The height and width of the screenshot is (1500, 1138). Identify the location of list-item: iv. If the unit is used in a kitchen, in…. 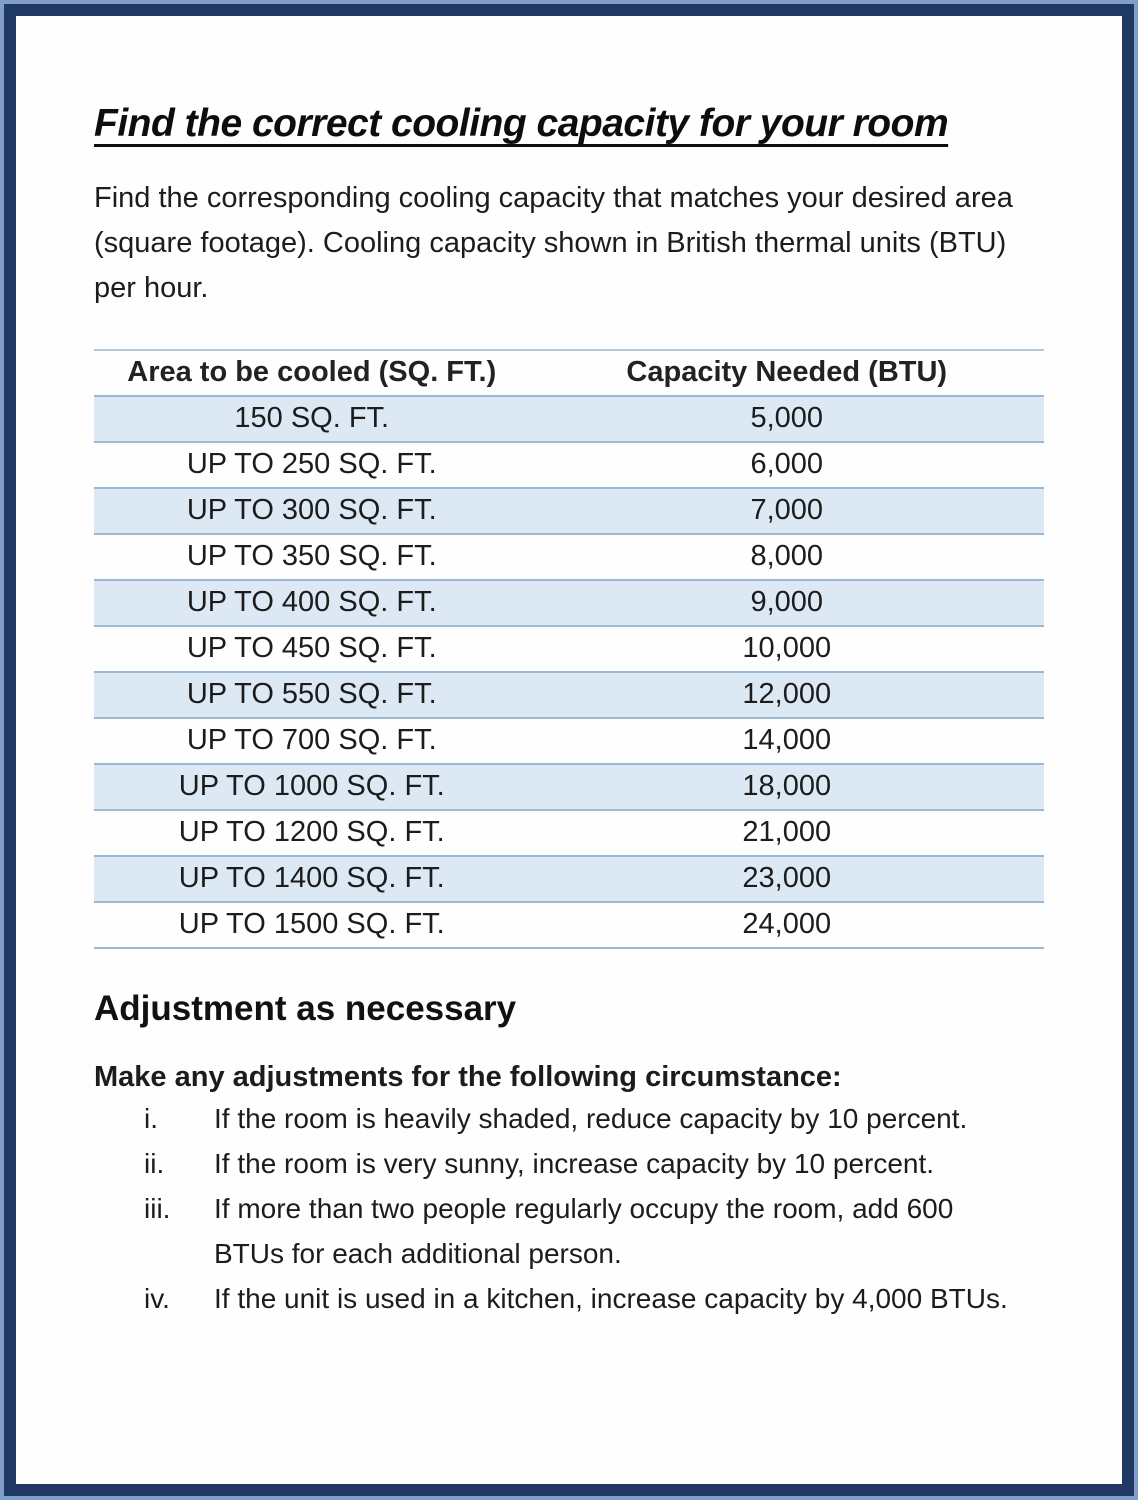
(594, 1298).